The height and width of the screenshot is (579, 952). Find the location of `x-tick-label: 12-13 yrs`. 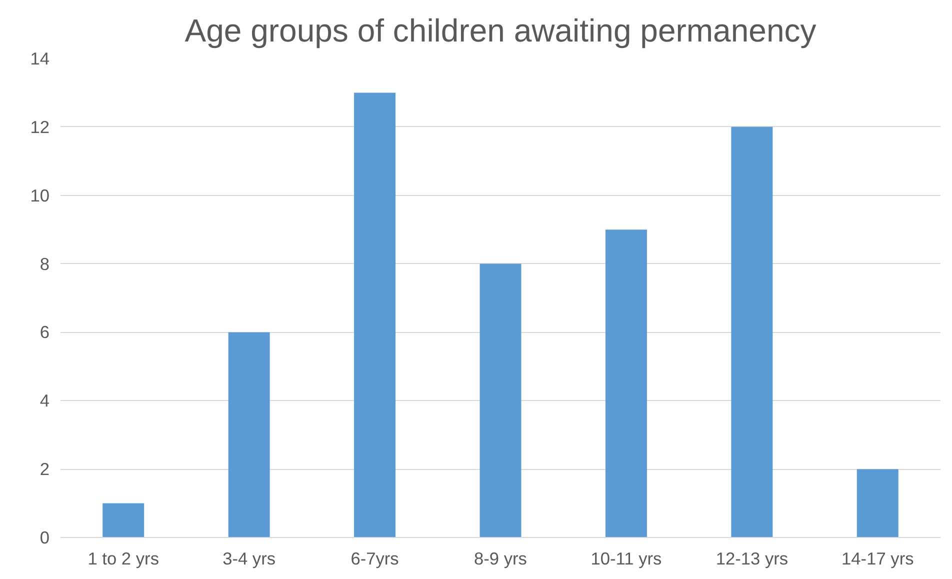

x-tick-label: 12-13 yrs is located at coordinates (752, 558).